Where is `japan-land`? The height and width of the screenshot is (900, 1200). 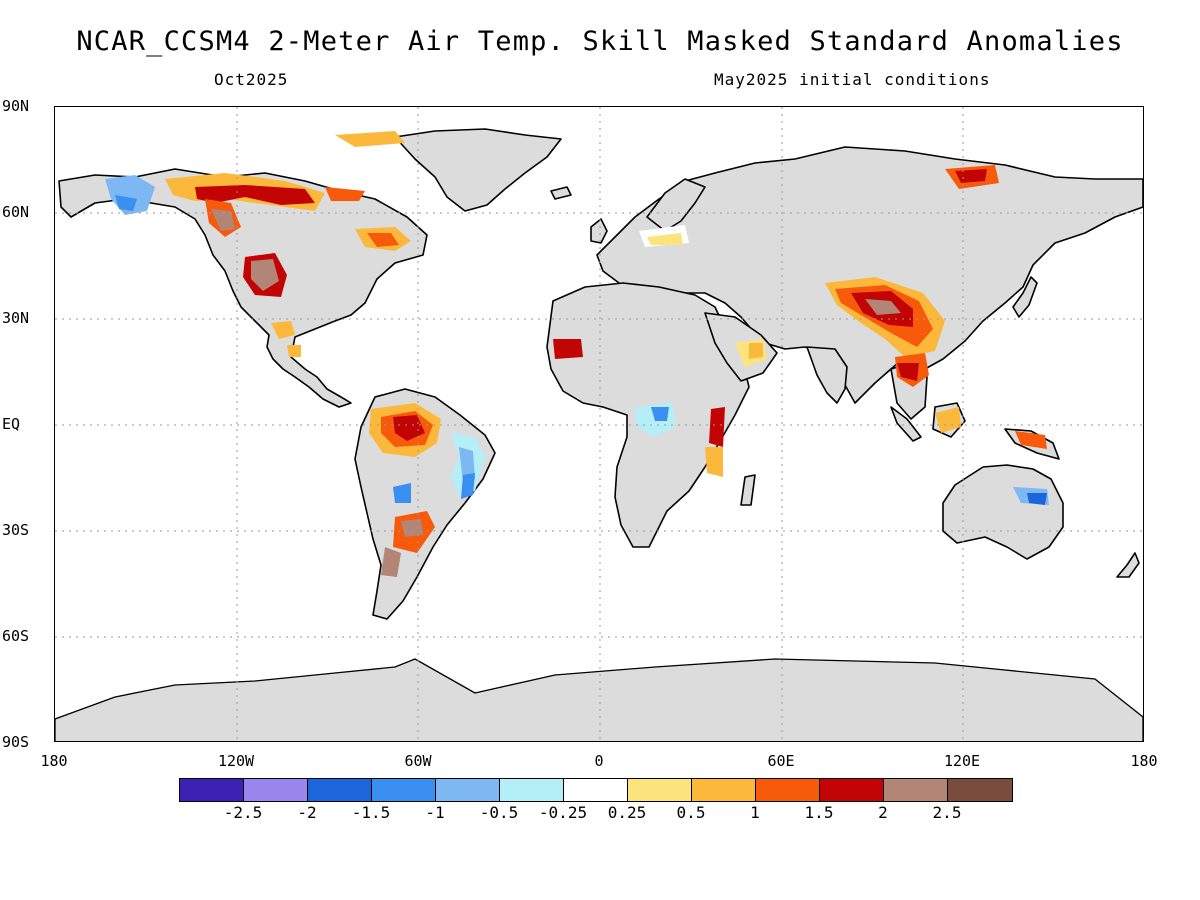 japan-land is located at coordinates (1025, 297).